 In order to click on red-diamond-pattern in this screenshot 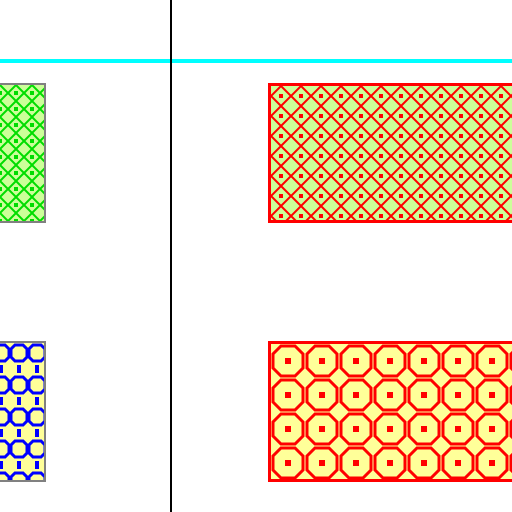, I will do `click(391, 153)`.